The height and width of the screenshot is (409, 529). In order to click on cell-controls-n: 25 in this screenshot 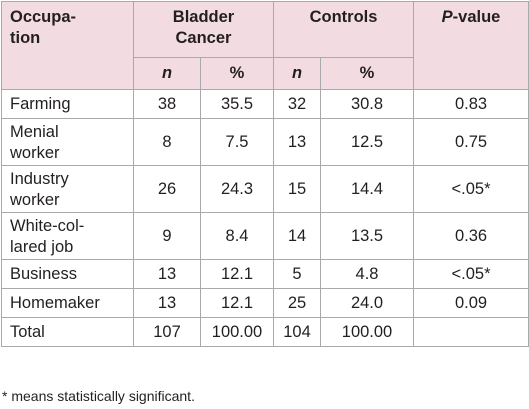, I will do `click(297, 303)`.